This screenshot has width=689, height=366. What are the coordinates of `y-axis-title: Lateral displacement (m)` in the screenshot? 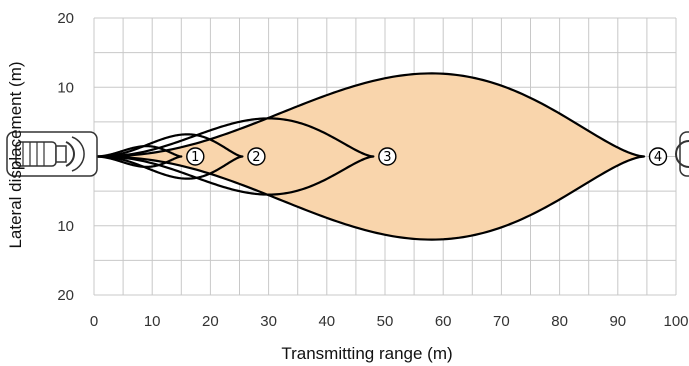 It's located at (15, 154).